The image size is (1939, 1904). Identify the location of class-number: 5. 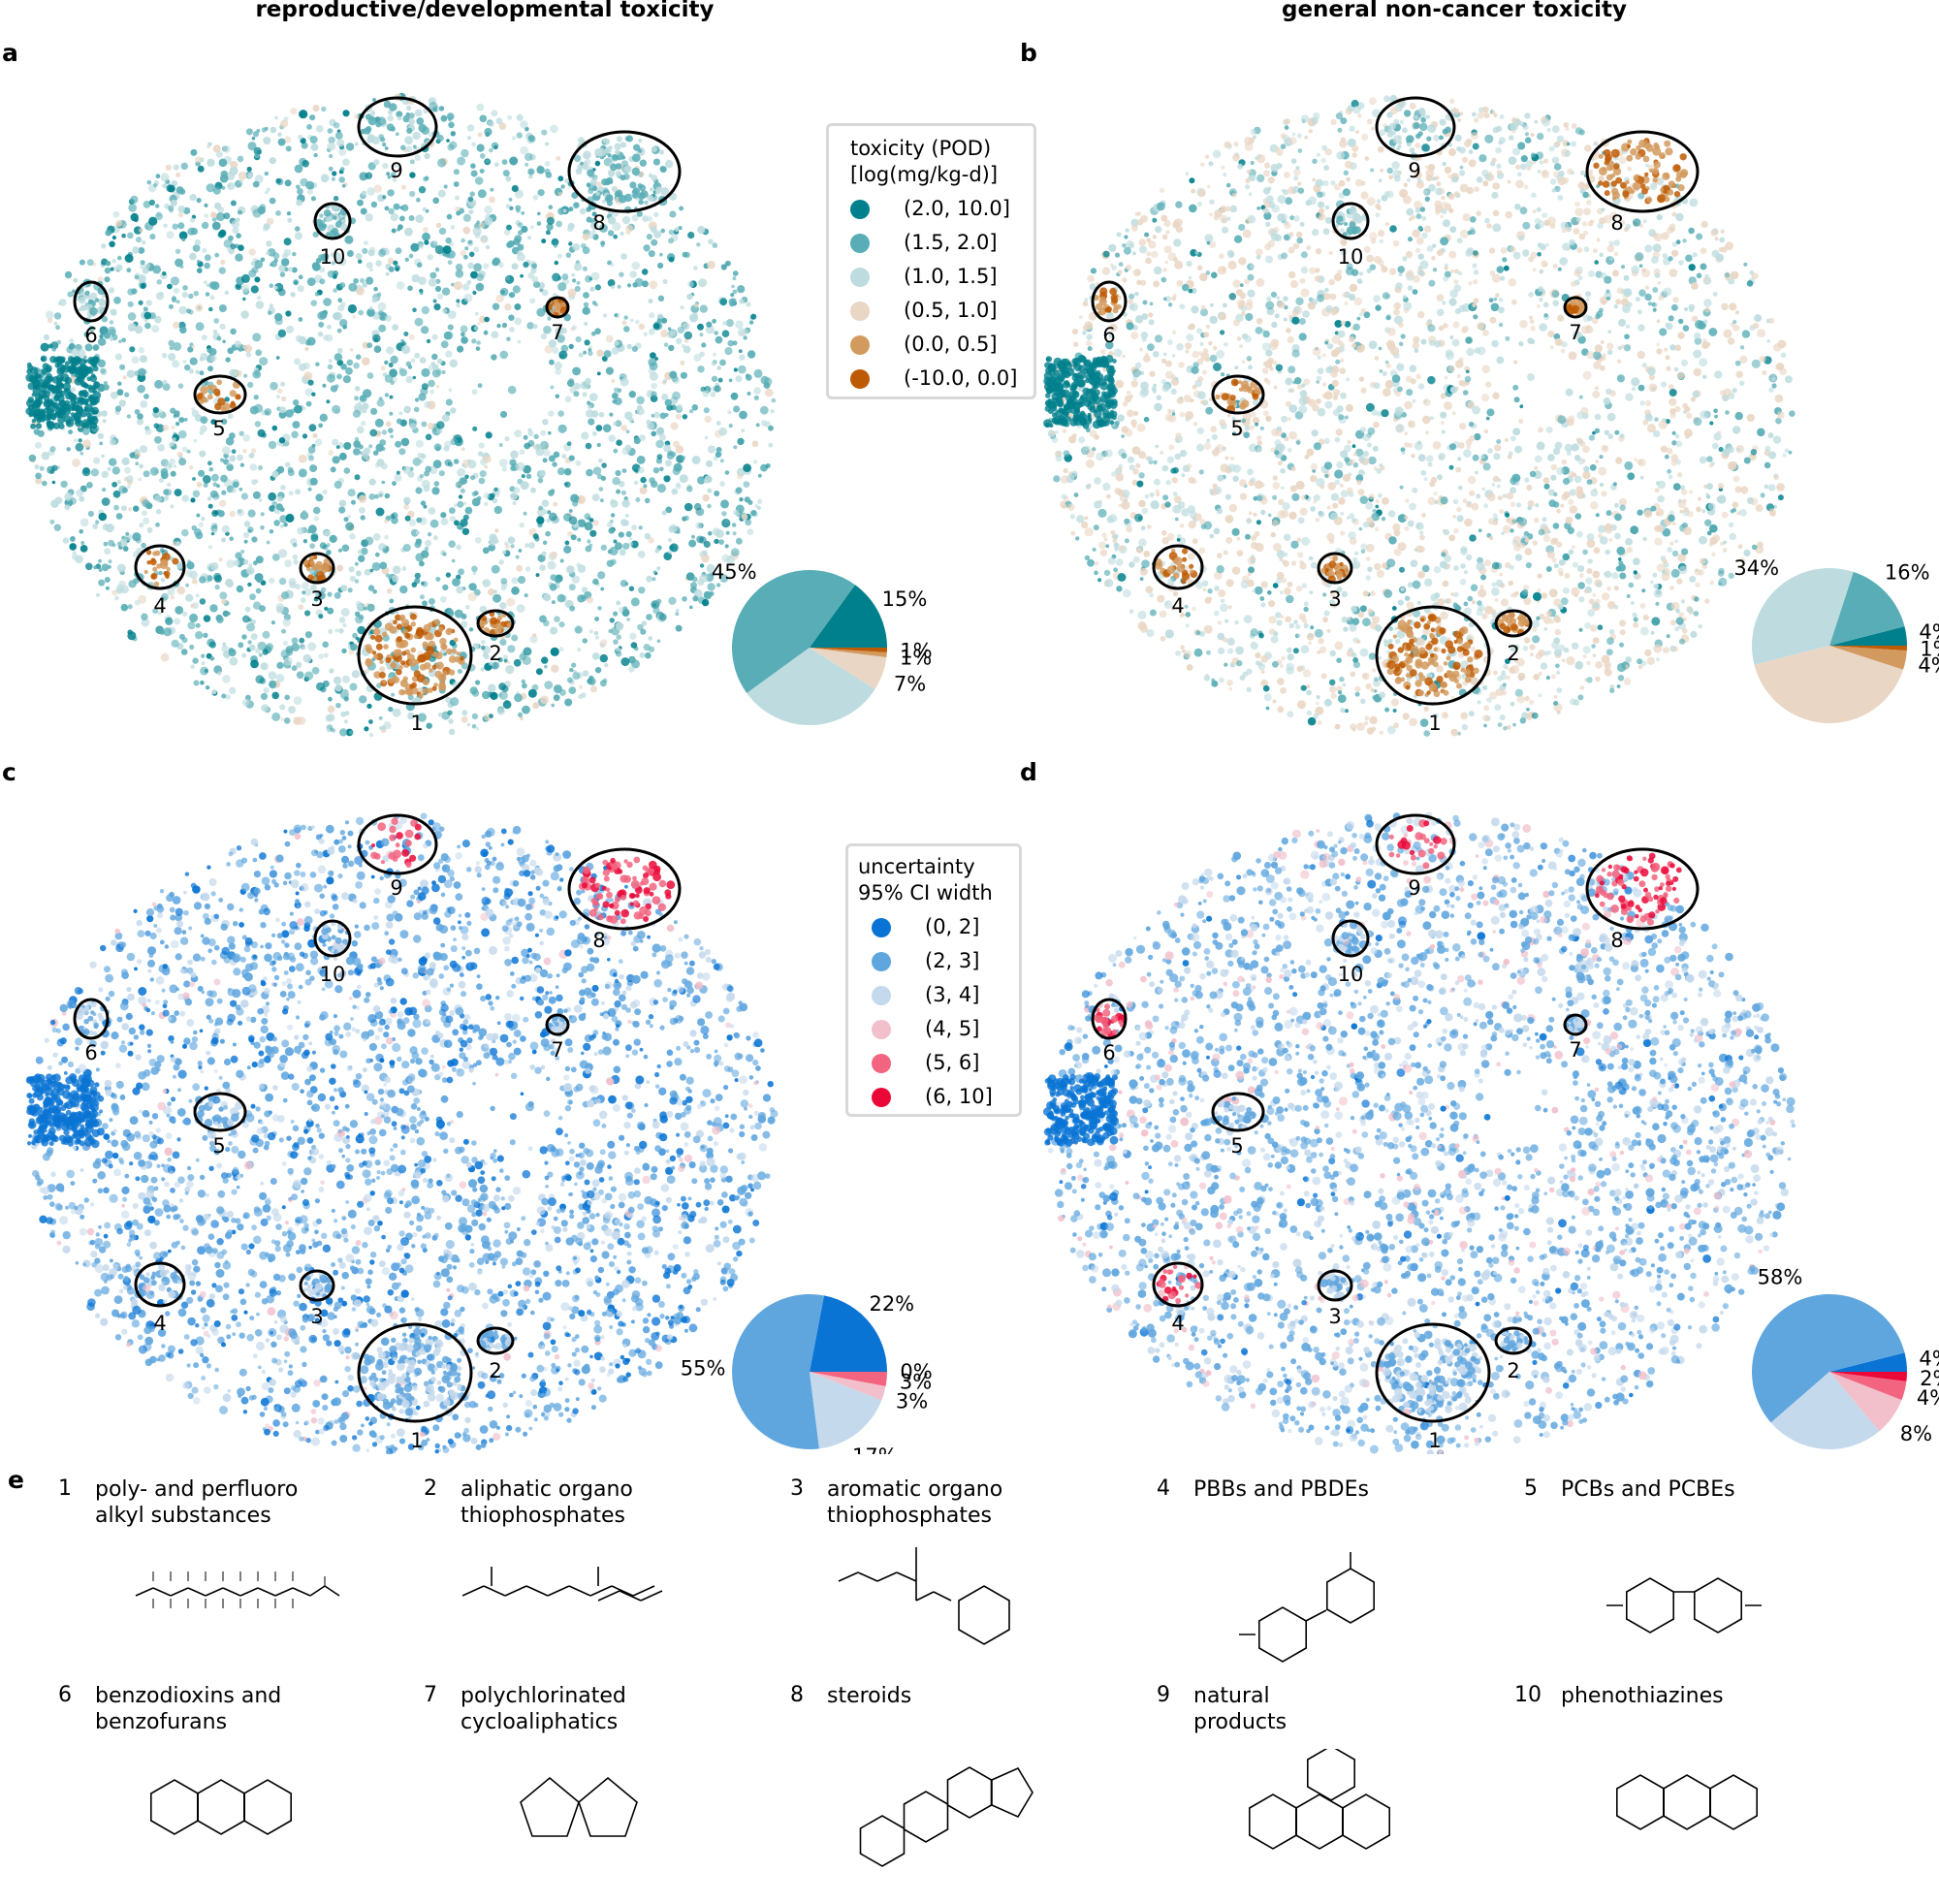
(1531, 1489).